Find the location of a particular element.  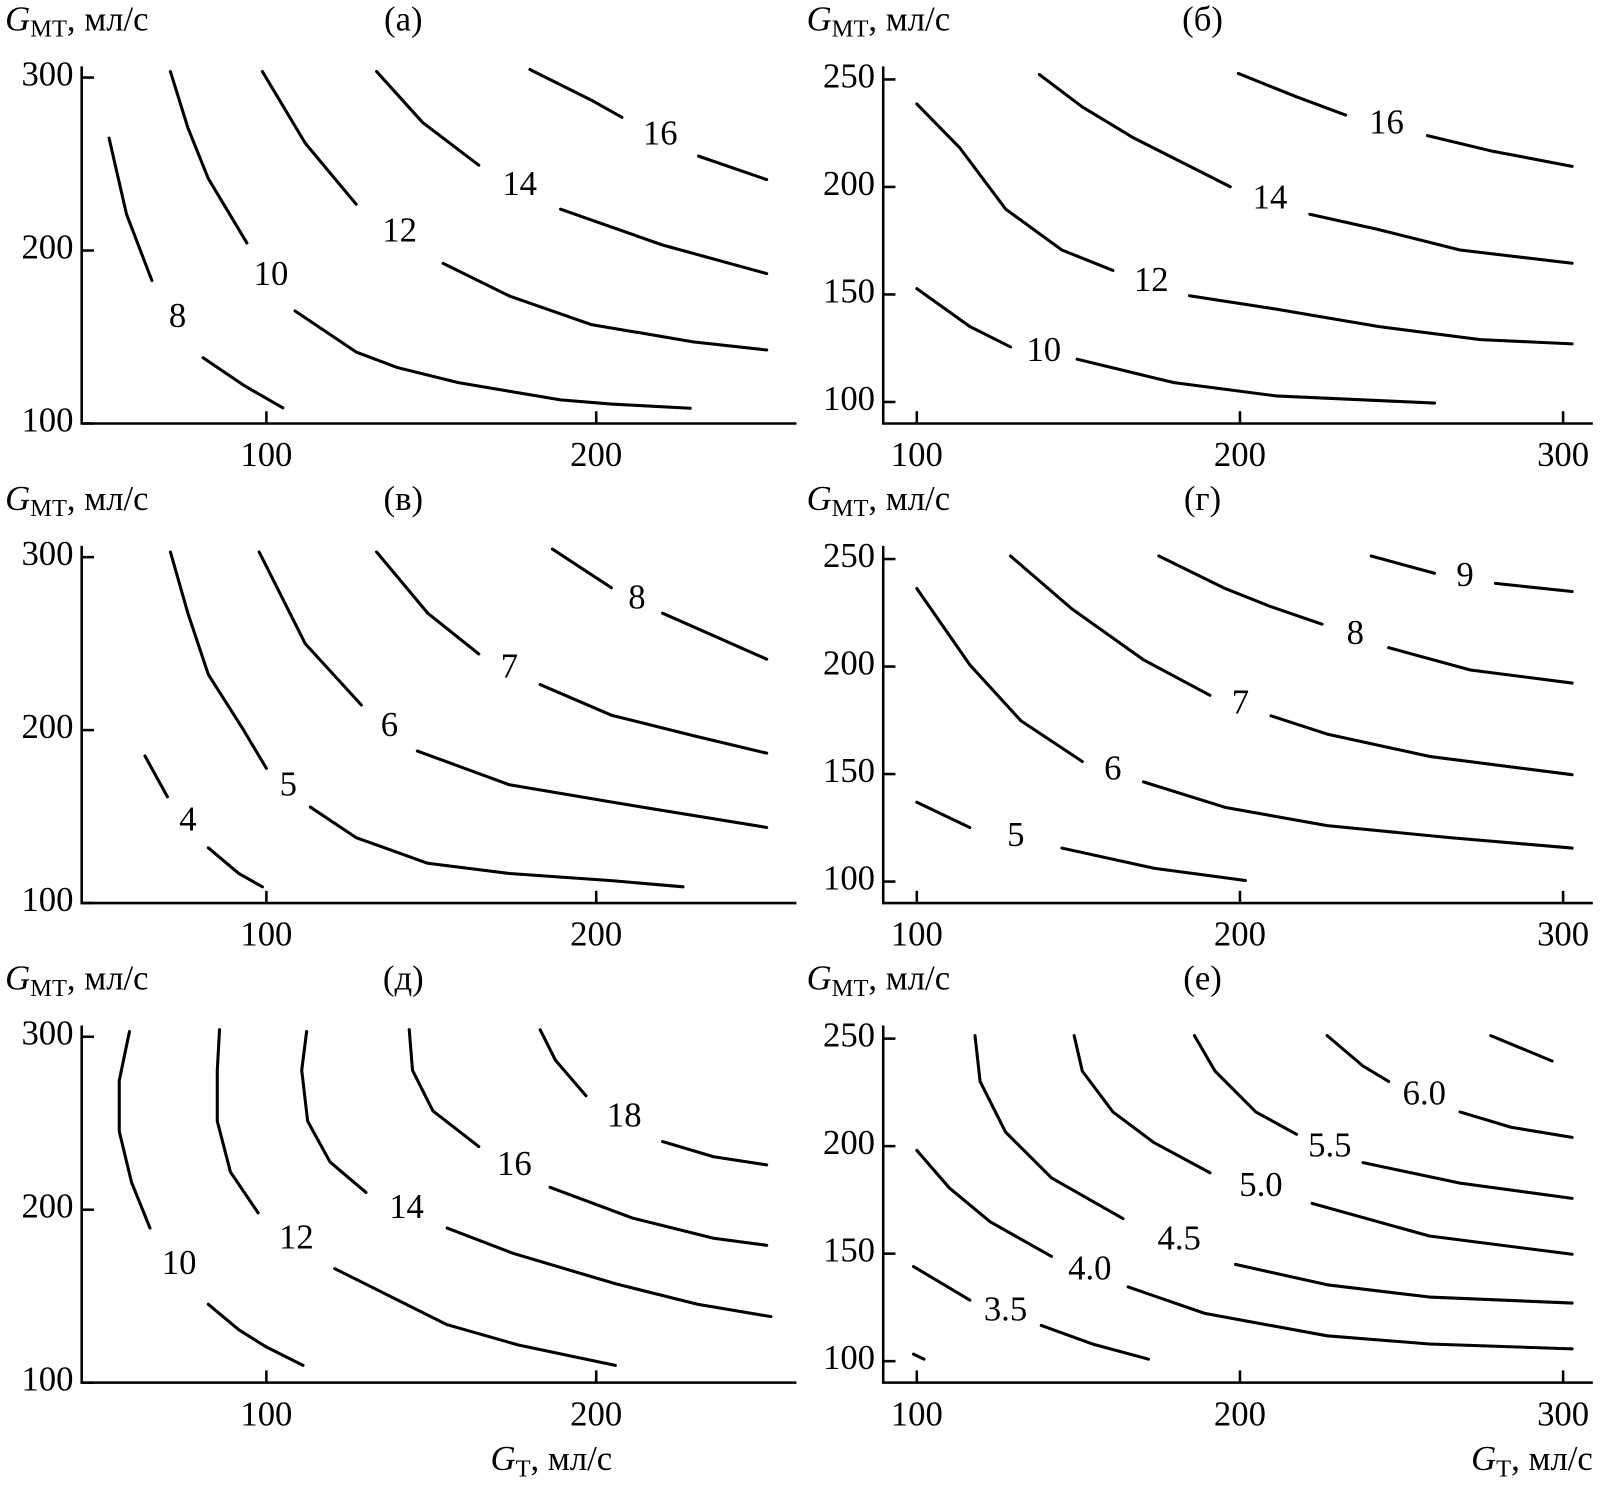

y-tick-label: 300 is located at coordinates (47, 553).